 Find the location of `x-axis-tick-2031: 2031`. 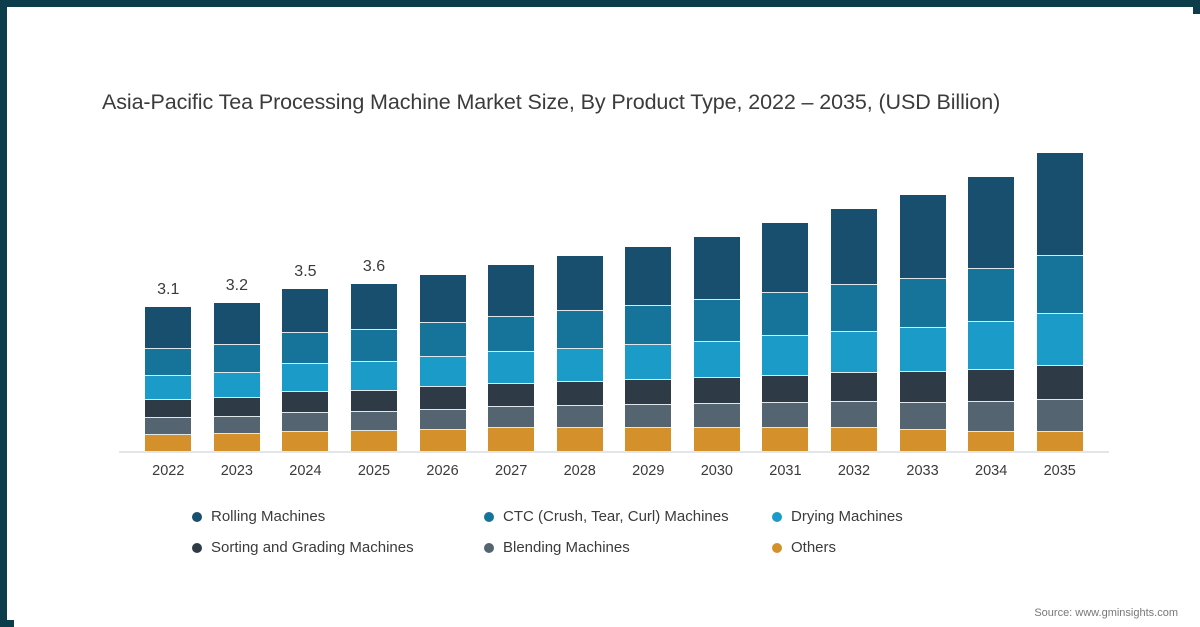

x-axis-tick-2031: 2031 is located at coordinates (785, 471).